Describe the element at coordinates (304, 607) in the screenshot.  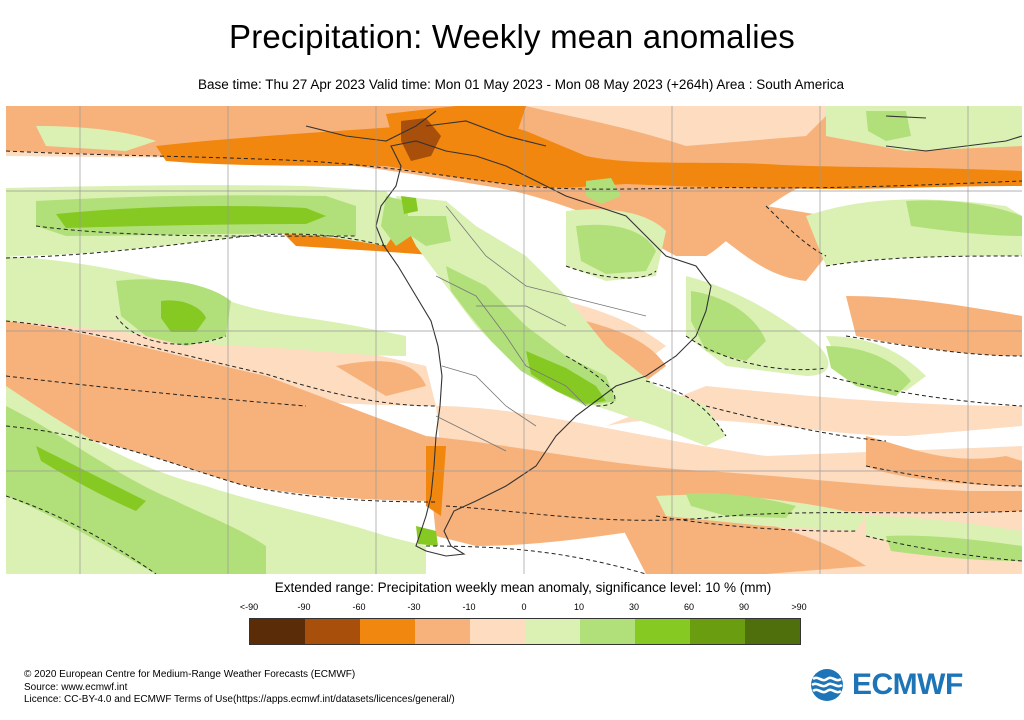
I see `legend-label: -90` at that location.